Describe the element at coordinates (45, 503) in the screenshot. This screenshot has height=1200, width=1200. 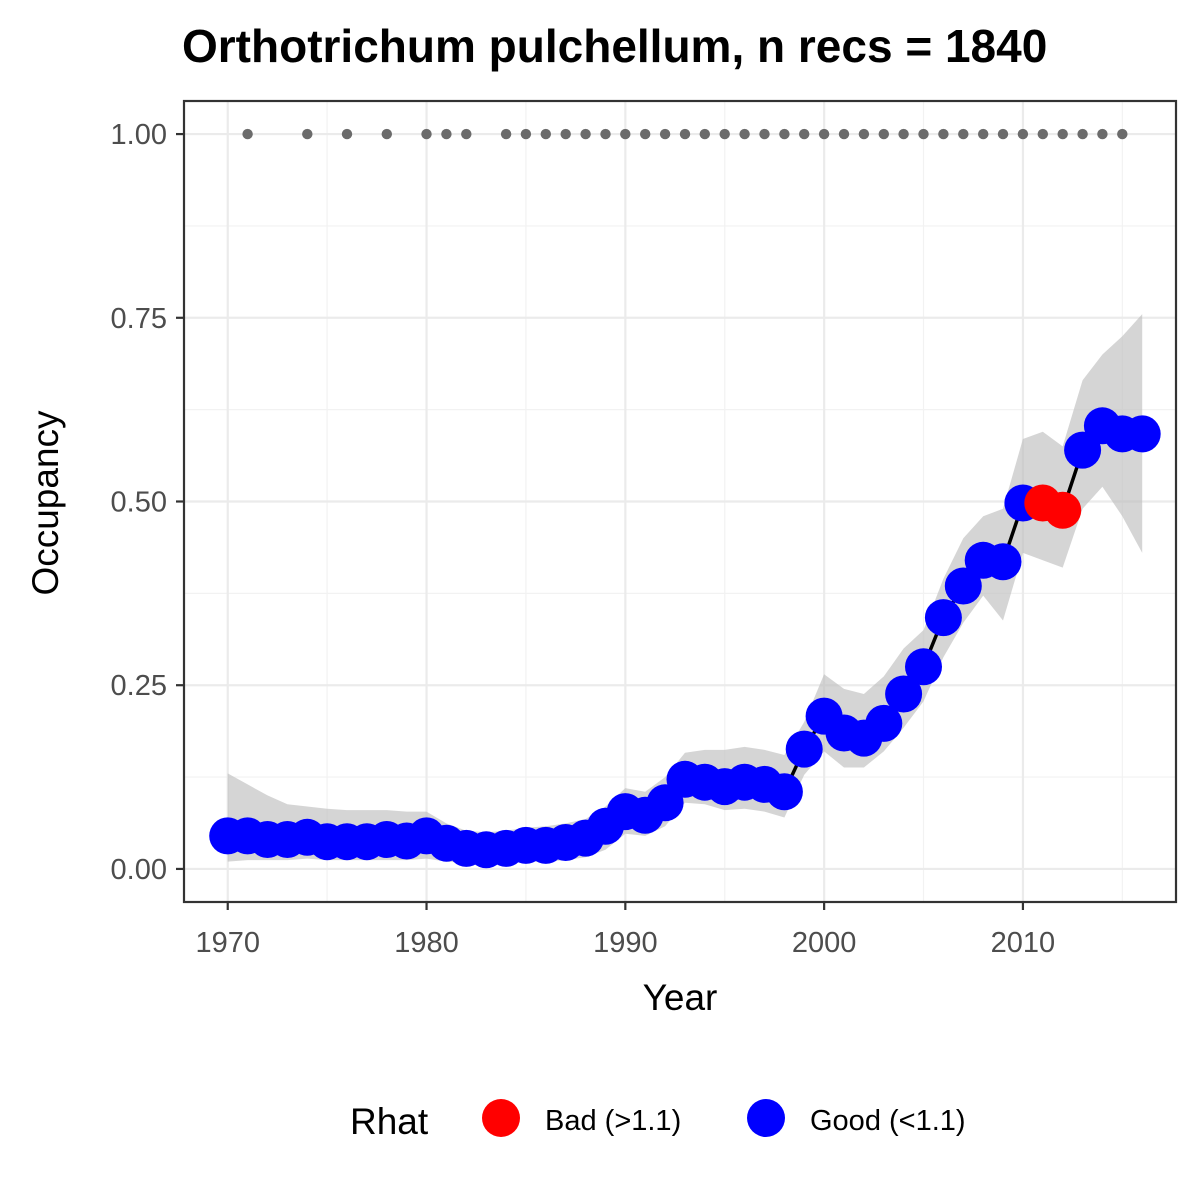
I see `y-axis-title: Occupancy` at that location.